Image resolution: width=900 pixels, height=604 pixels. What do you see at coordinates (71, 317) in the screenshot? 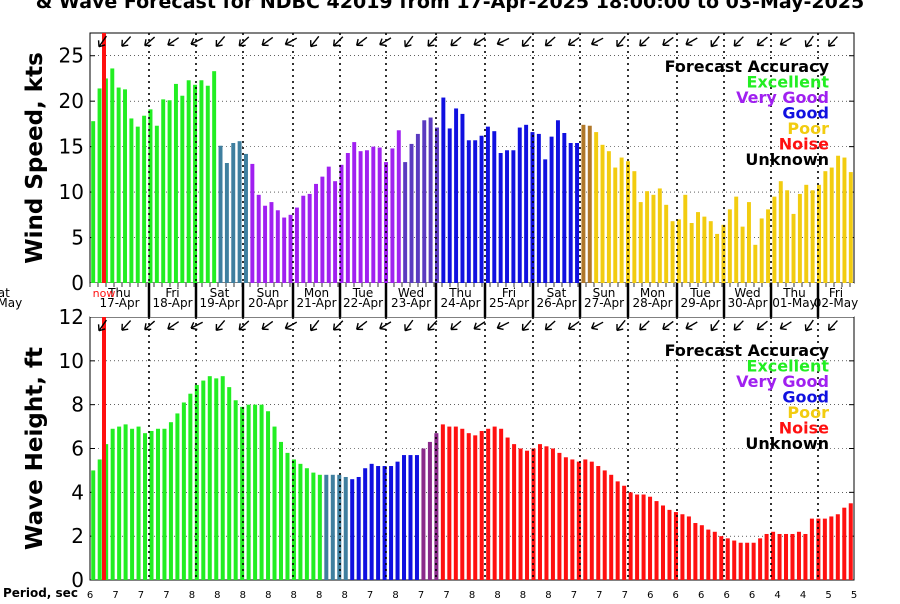
I see `y-tick-label: 12` at bounding box center [71, 317].